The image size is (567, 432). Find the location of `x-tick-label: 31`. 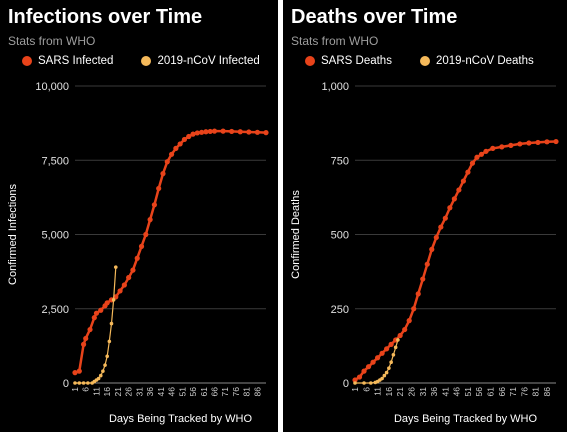

x-tick-label: 31 is located at coordinates (139, 392).